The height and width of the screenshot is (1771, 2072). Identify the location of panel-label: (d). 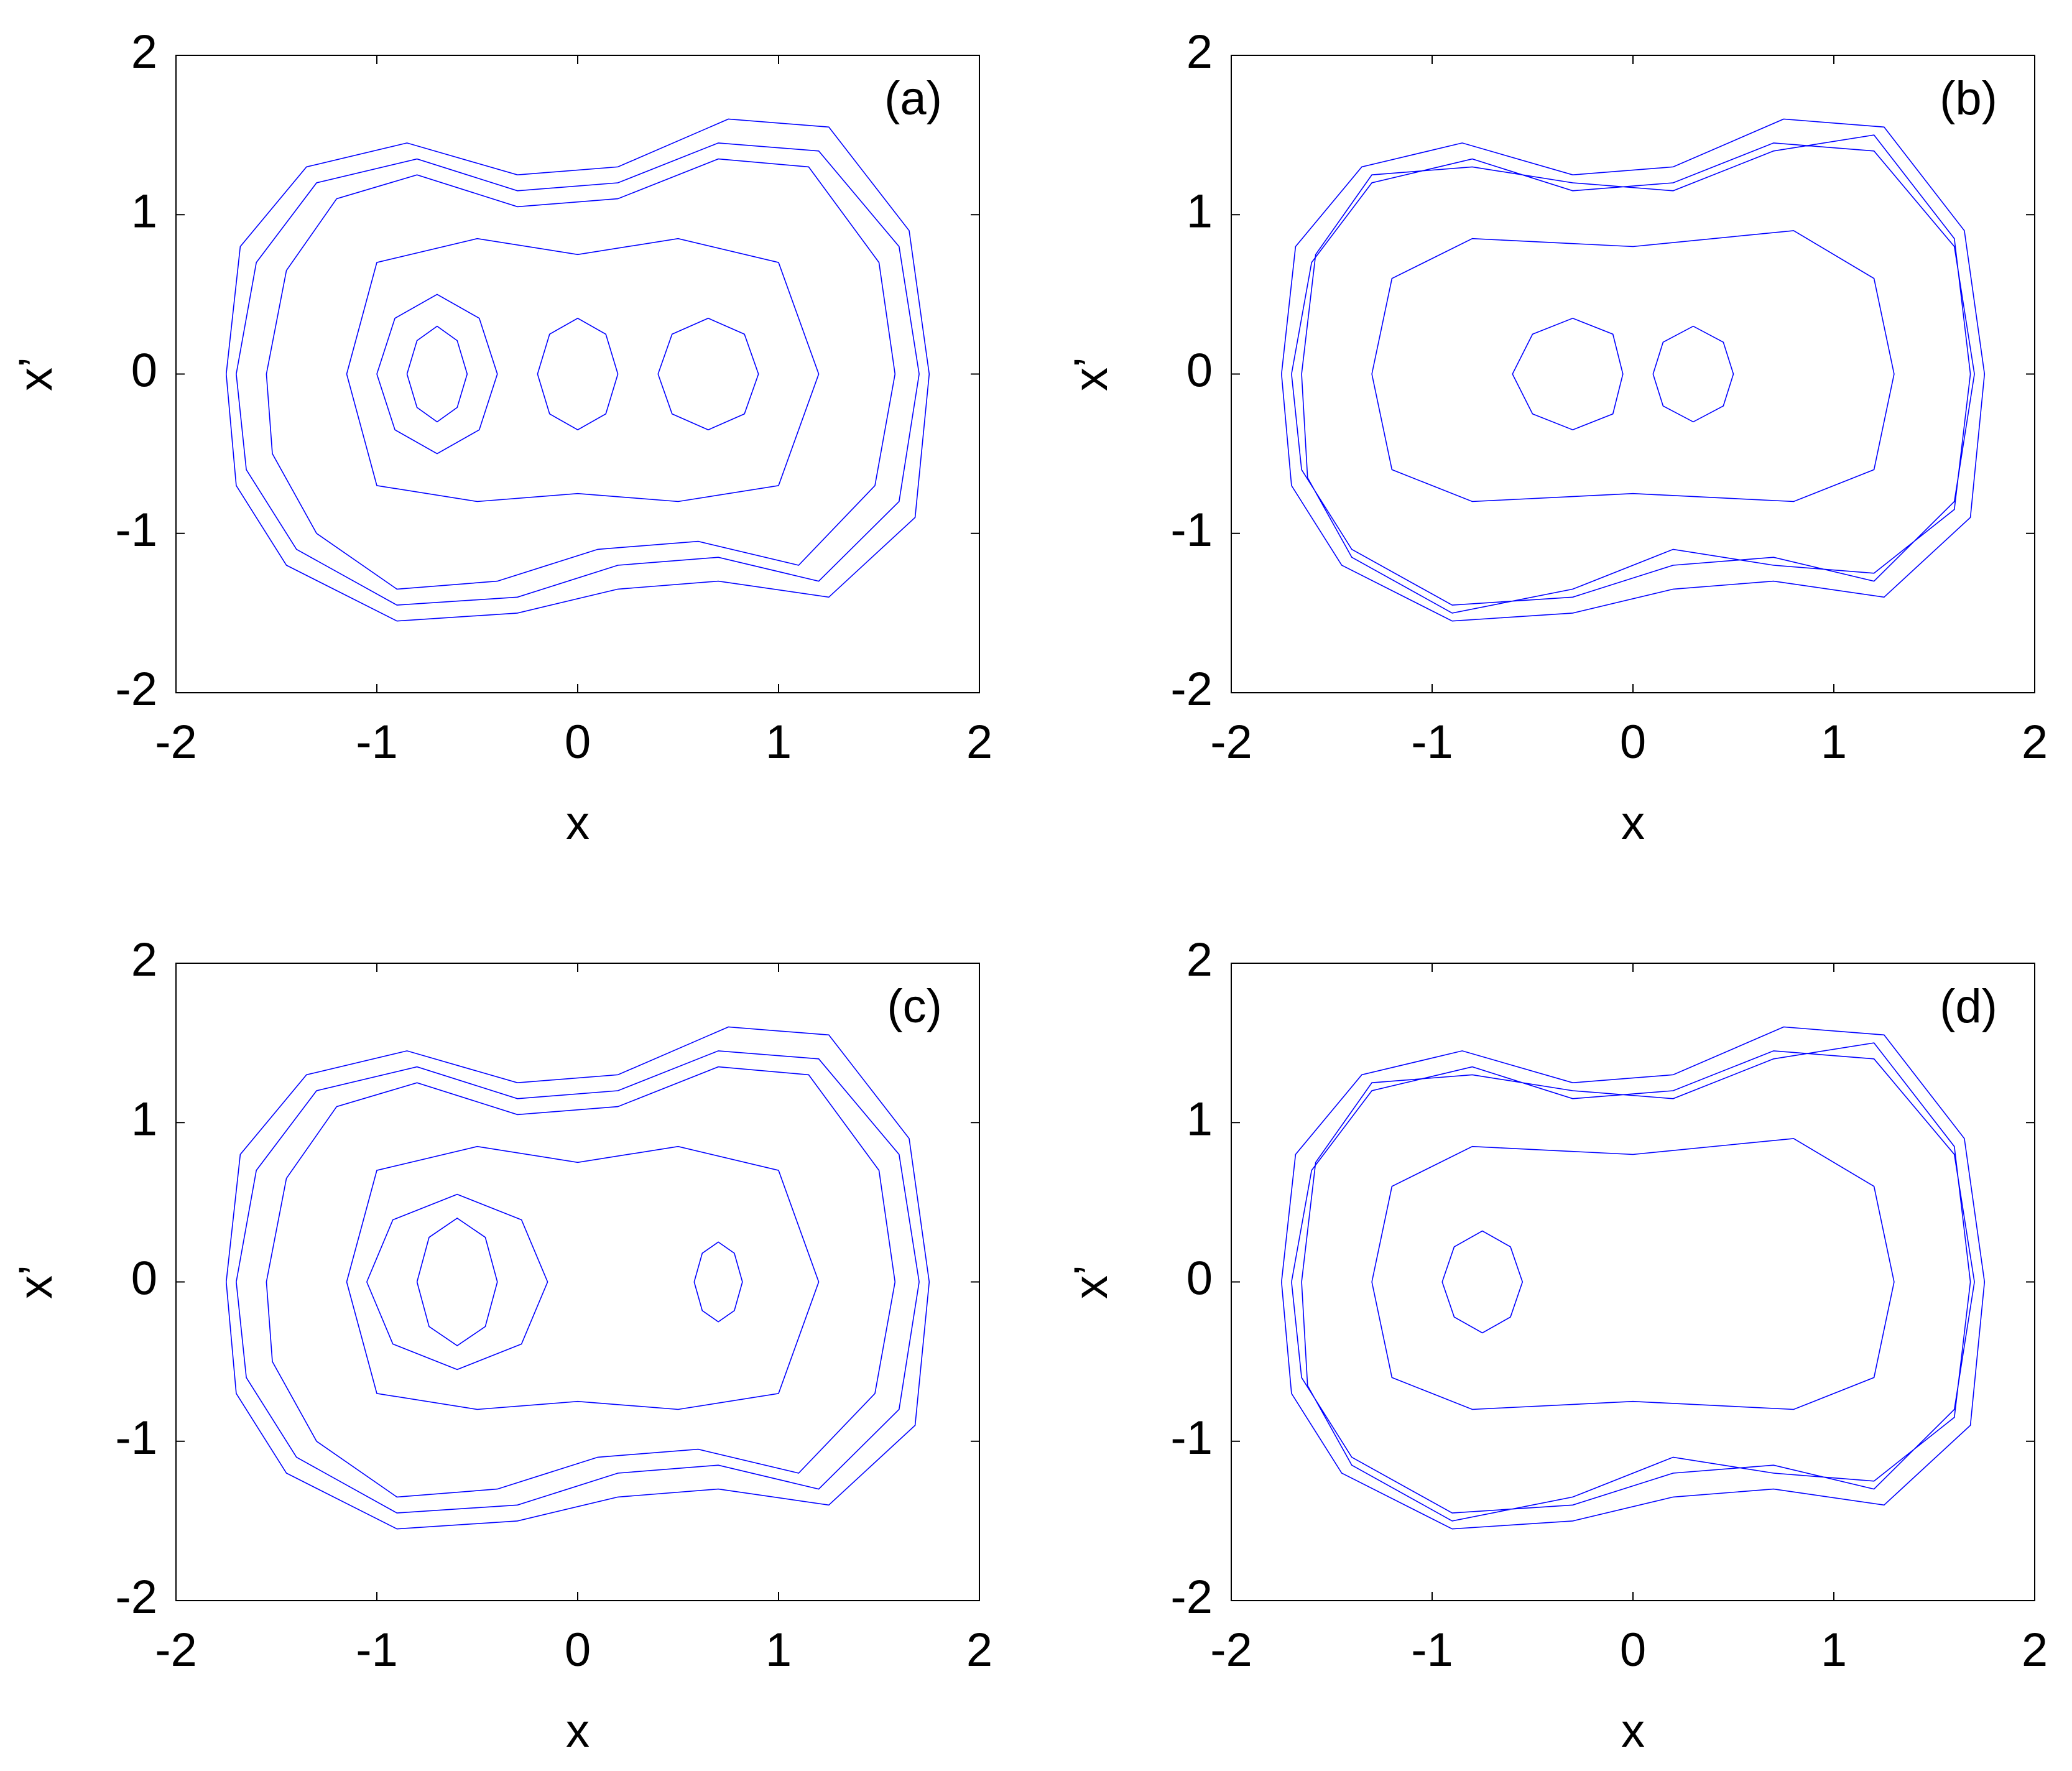
(1968, 1006).